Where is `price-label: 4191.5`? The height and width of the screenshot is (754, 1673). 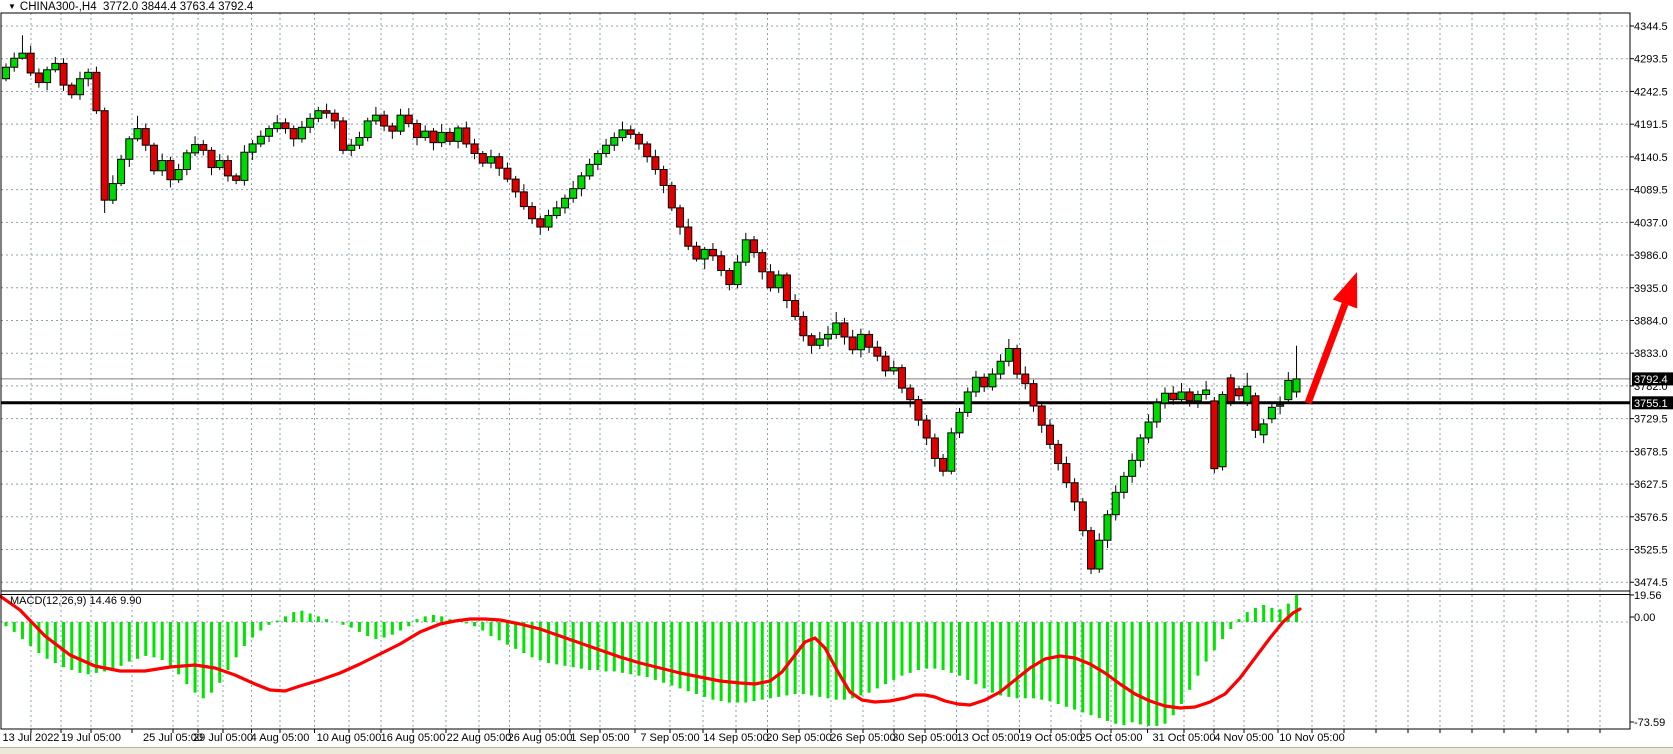
price-label: 4191.5 is located at coordinates (1651, 125).